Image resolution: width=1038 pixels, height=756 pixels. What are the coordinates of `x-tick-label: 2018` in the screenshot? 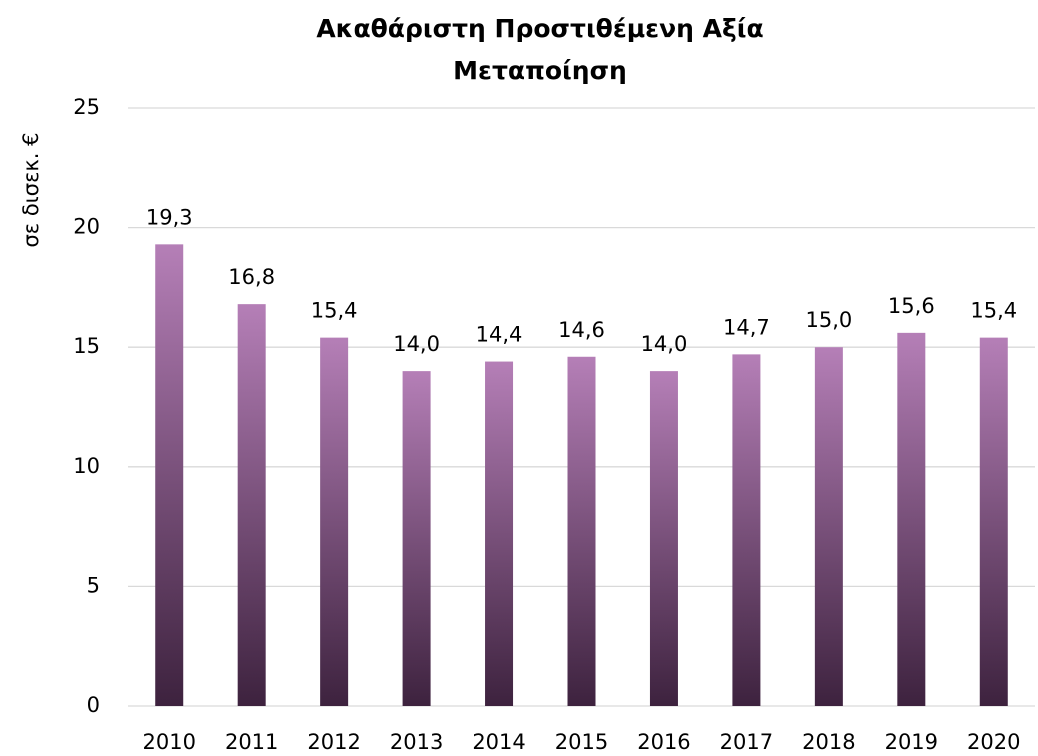 It's located at (828, 742).